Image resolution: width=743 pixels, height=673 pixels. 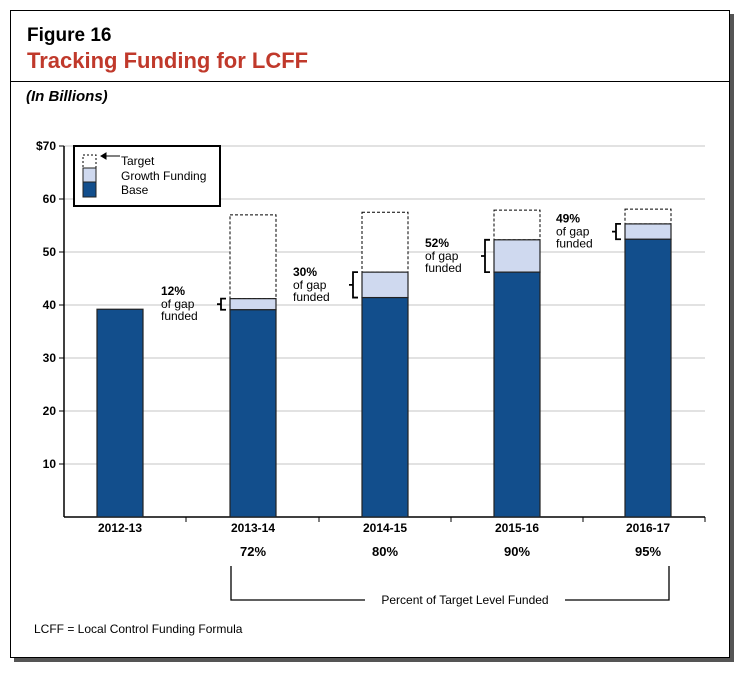 What do you see at coordinates (67, 96) in the screenshot?
I see `figure-subtitle: (In Billions)` at bounding box center [67, 96].